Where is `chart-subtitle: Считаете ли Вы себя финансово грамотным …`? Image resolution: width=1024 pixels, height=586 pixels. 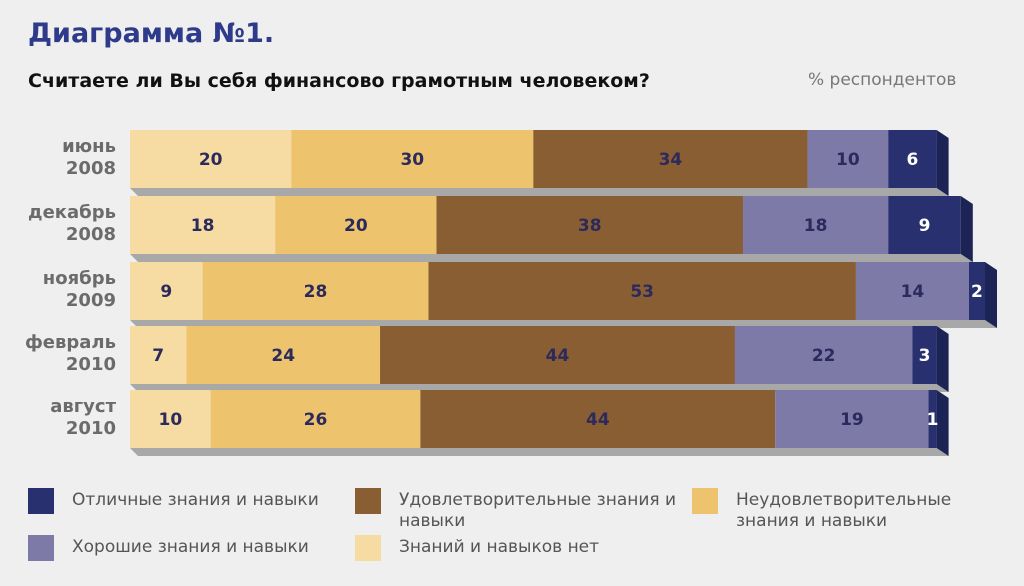 chart-subtitle: Считаете ли Вы себя финансово грамотным … is located at coordinates (339, 81).